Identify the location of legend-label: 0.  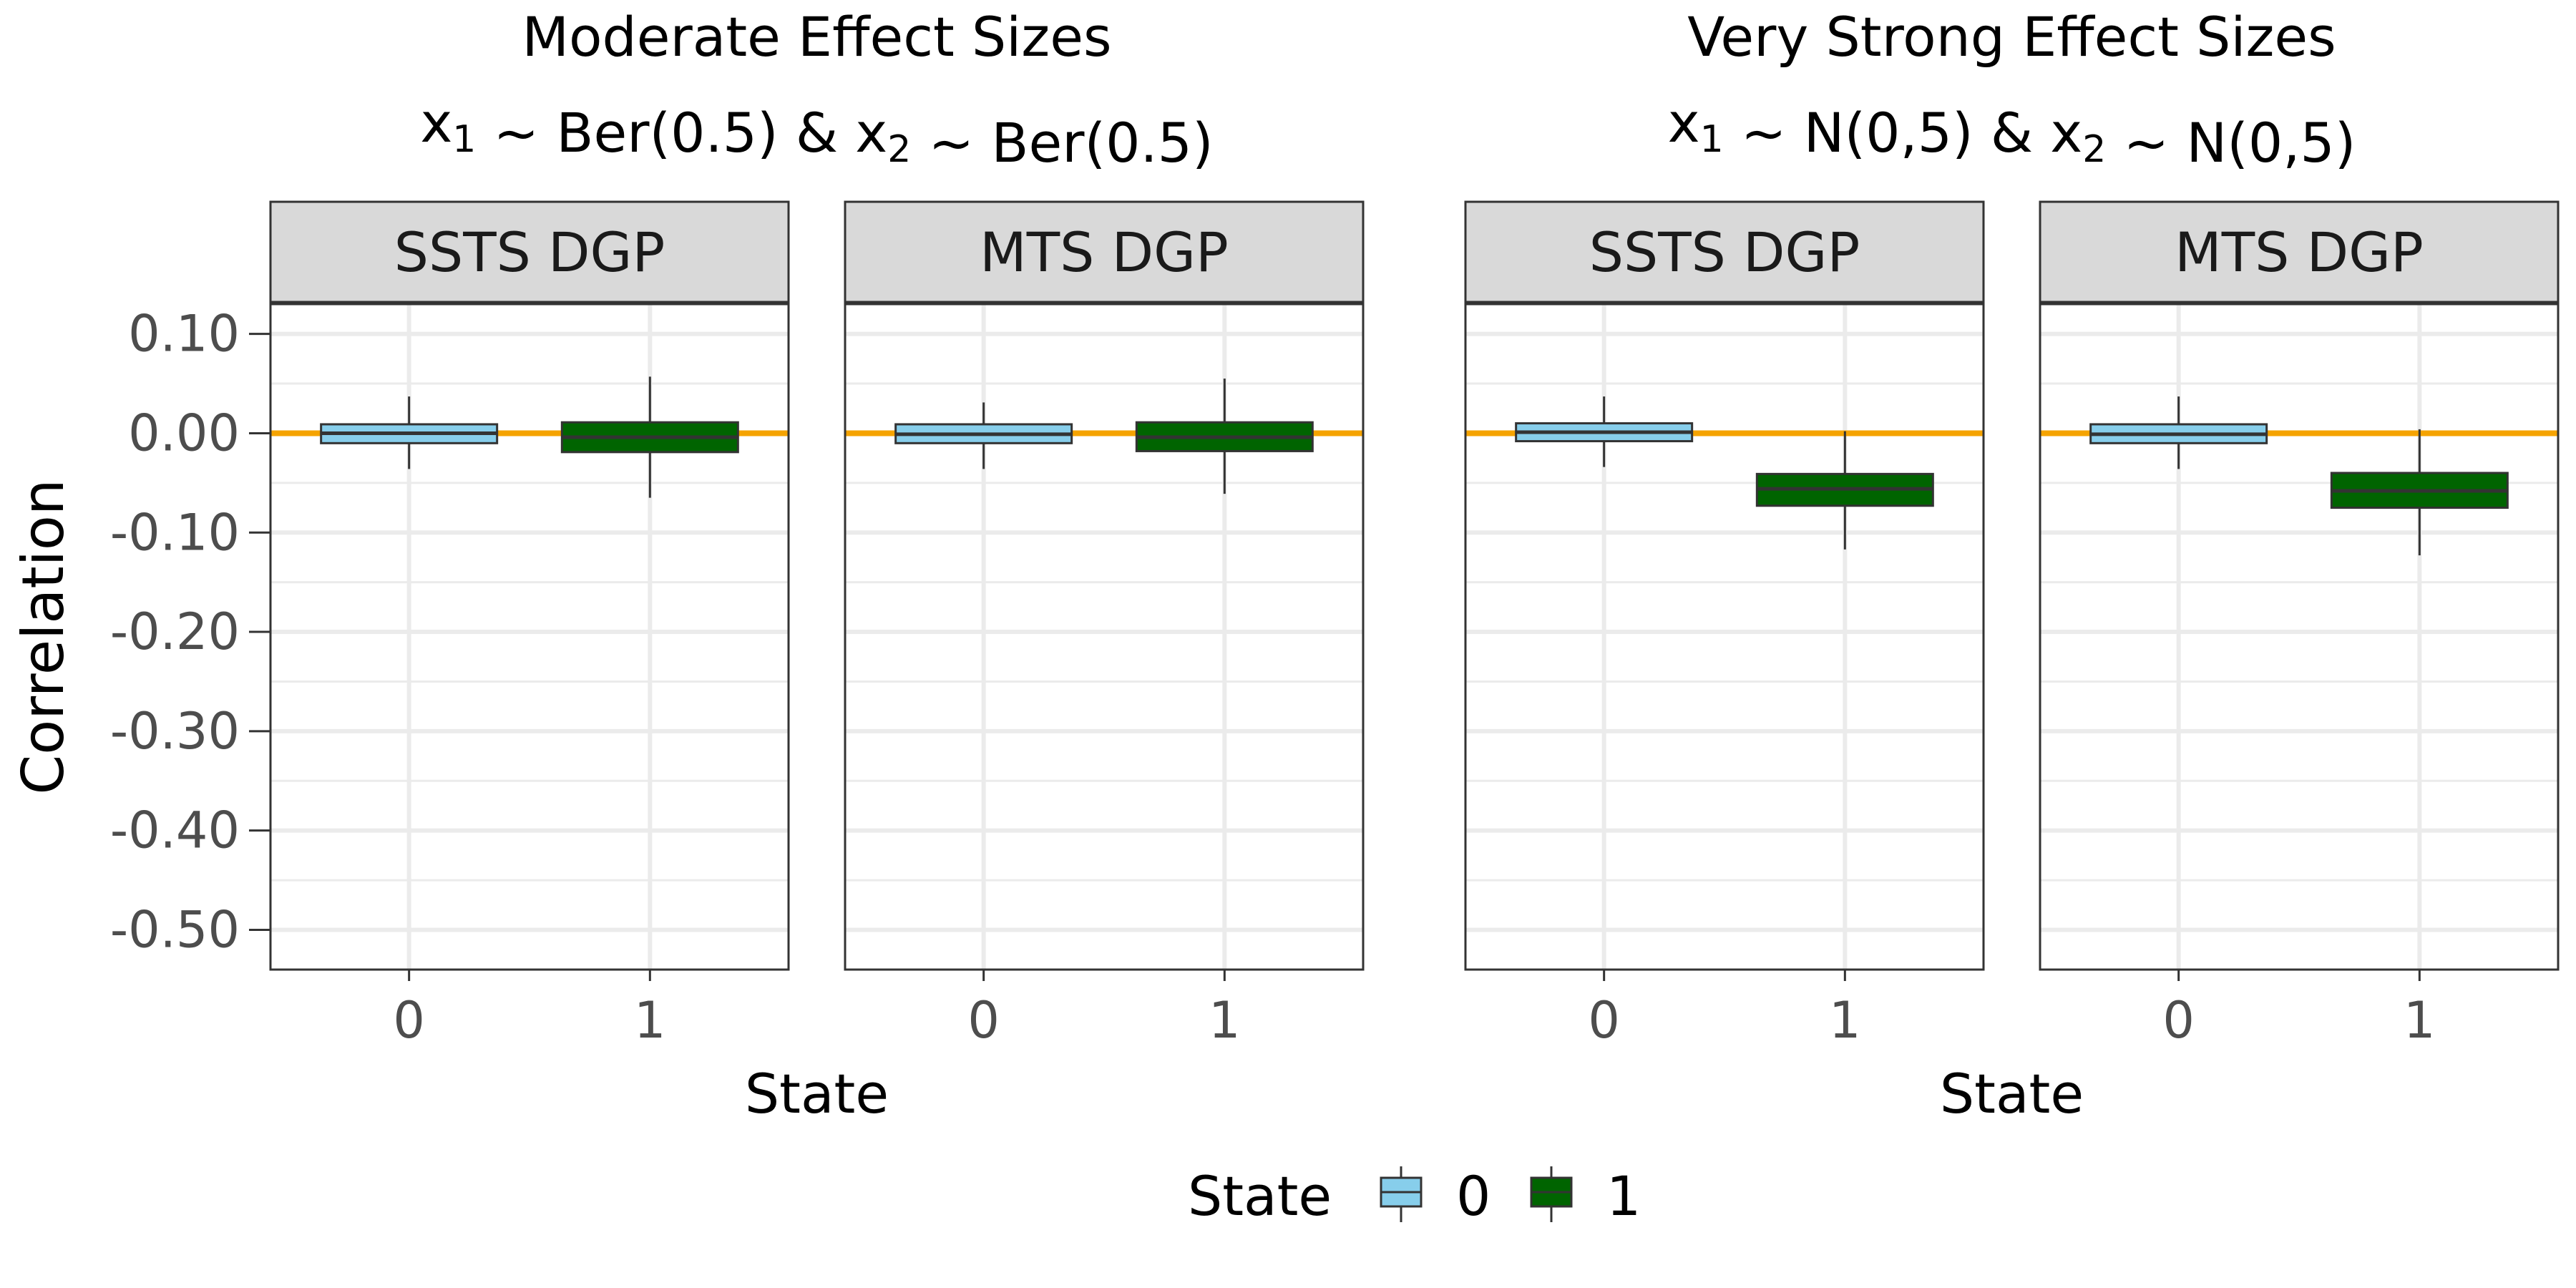
(1473, 1196).